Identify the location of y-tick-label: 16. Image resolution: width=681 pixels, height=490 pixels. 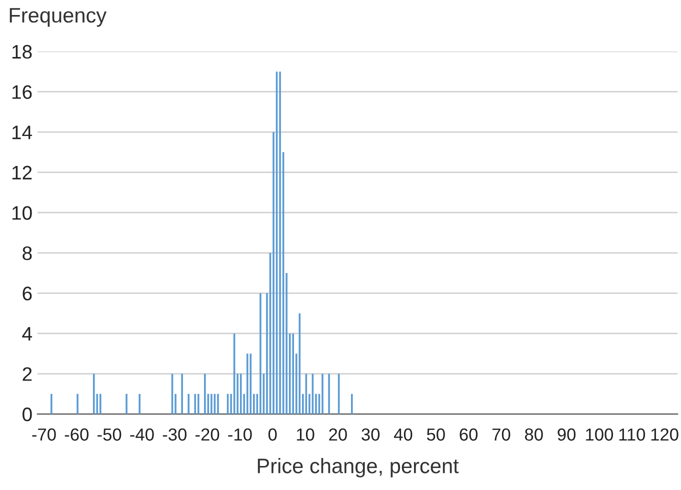
(22, 92).